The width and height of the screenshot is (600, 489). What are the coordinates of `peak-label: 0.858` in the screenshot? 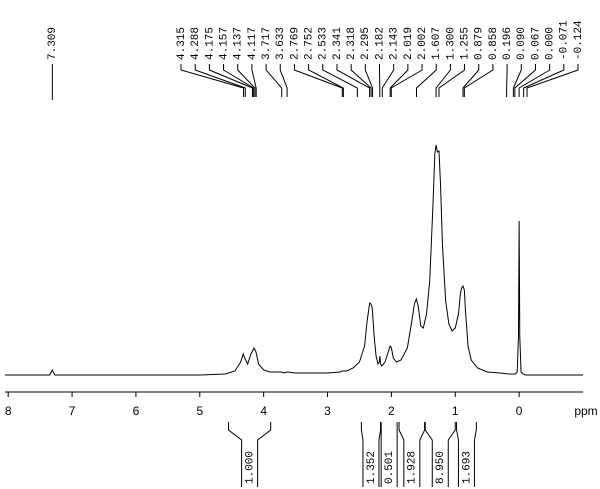 It's located at (494, 43).